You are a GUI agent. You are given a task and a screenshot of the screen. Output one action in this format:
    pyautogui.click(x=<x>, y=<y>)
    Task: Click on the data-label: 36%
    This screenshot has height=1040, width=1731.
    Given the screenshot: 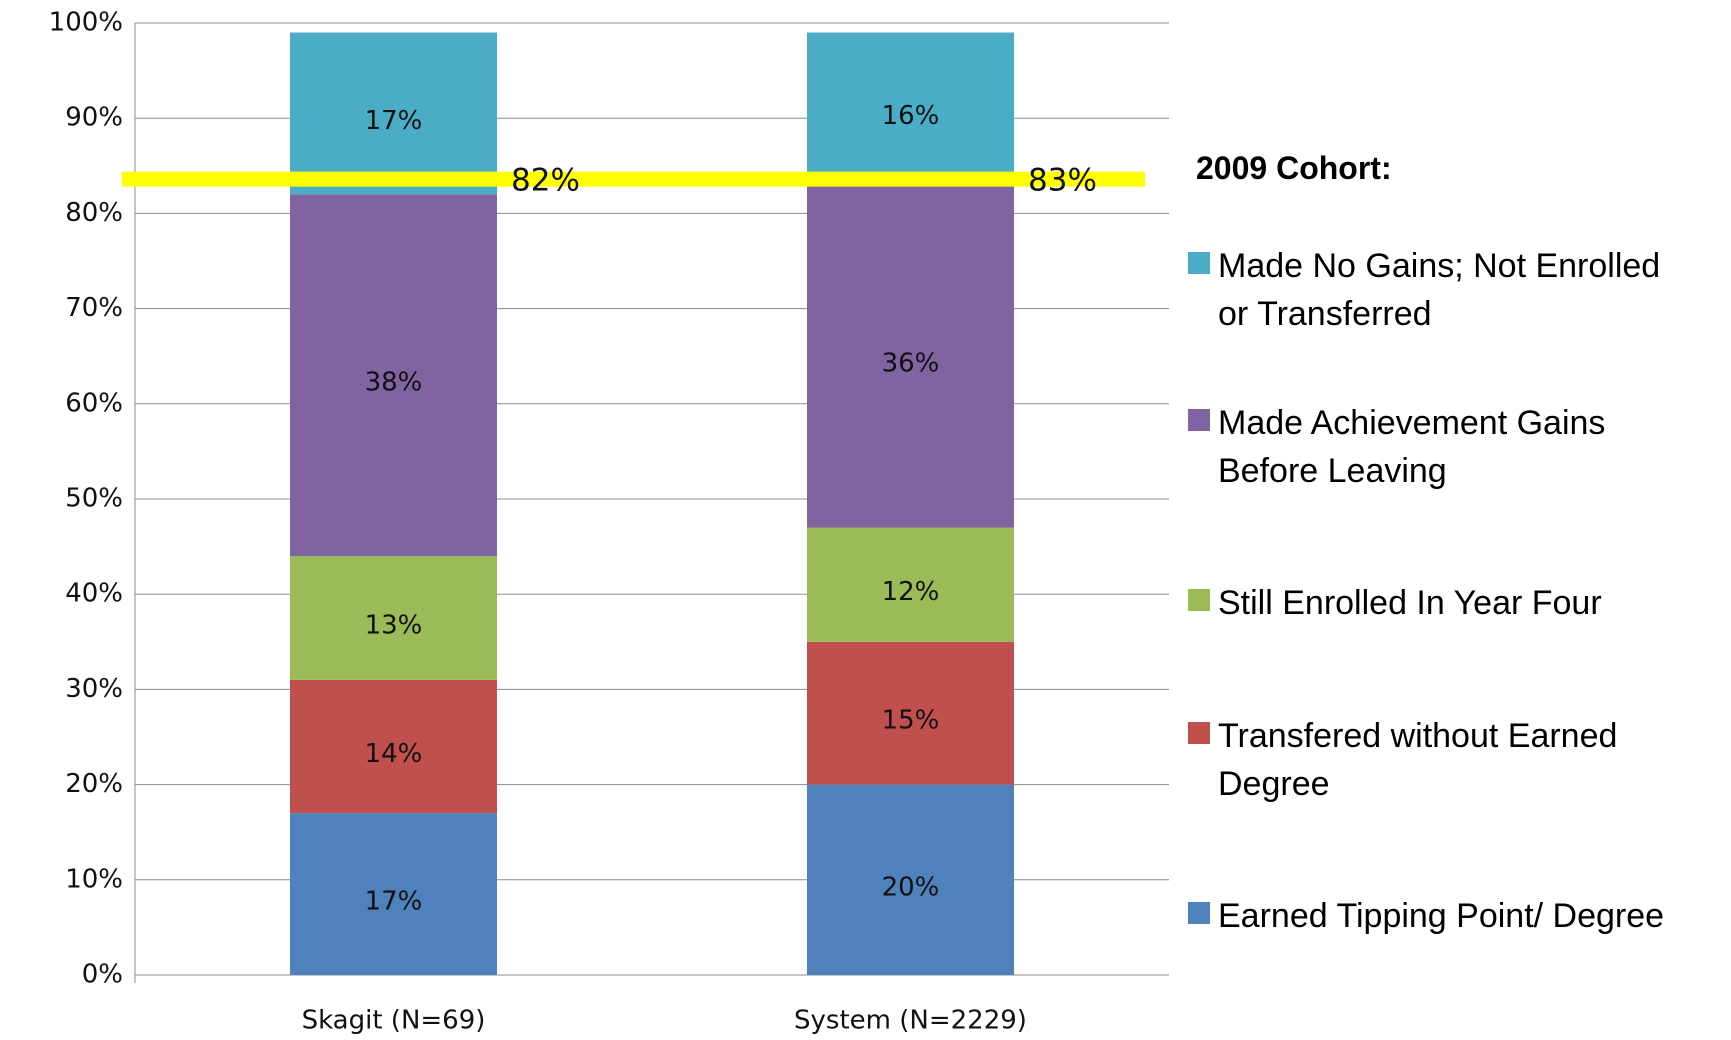 What is the action you would take?
    pyautogui.click(x=911, y=364)
    